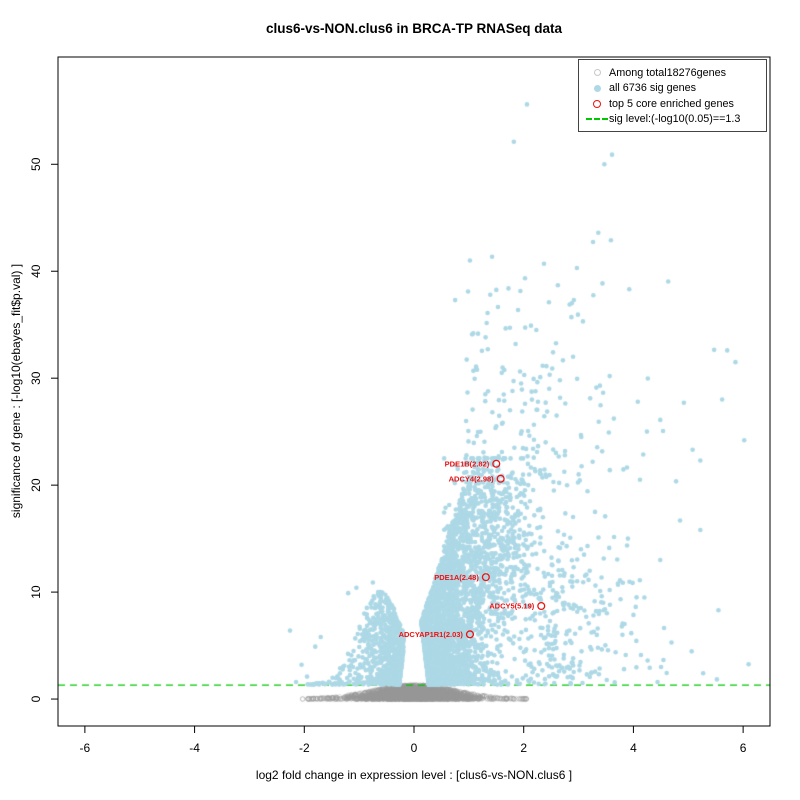 The image size is (800, 800). Describe the element at coordinates (512, 606) in the screenshot. I see `enriched-gene-label: ADCY5(5.19)` at that location.